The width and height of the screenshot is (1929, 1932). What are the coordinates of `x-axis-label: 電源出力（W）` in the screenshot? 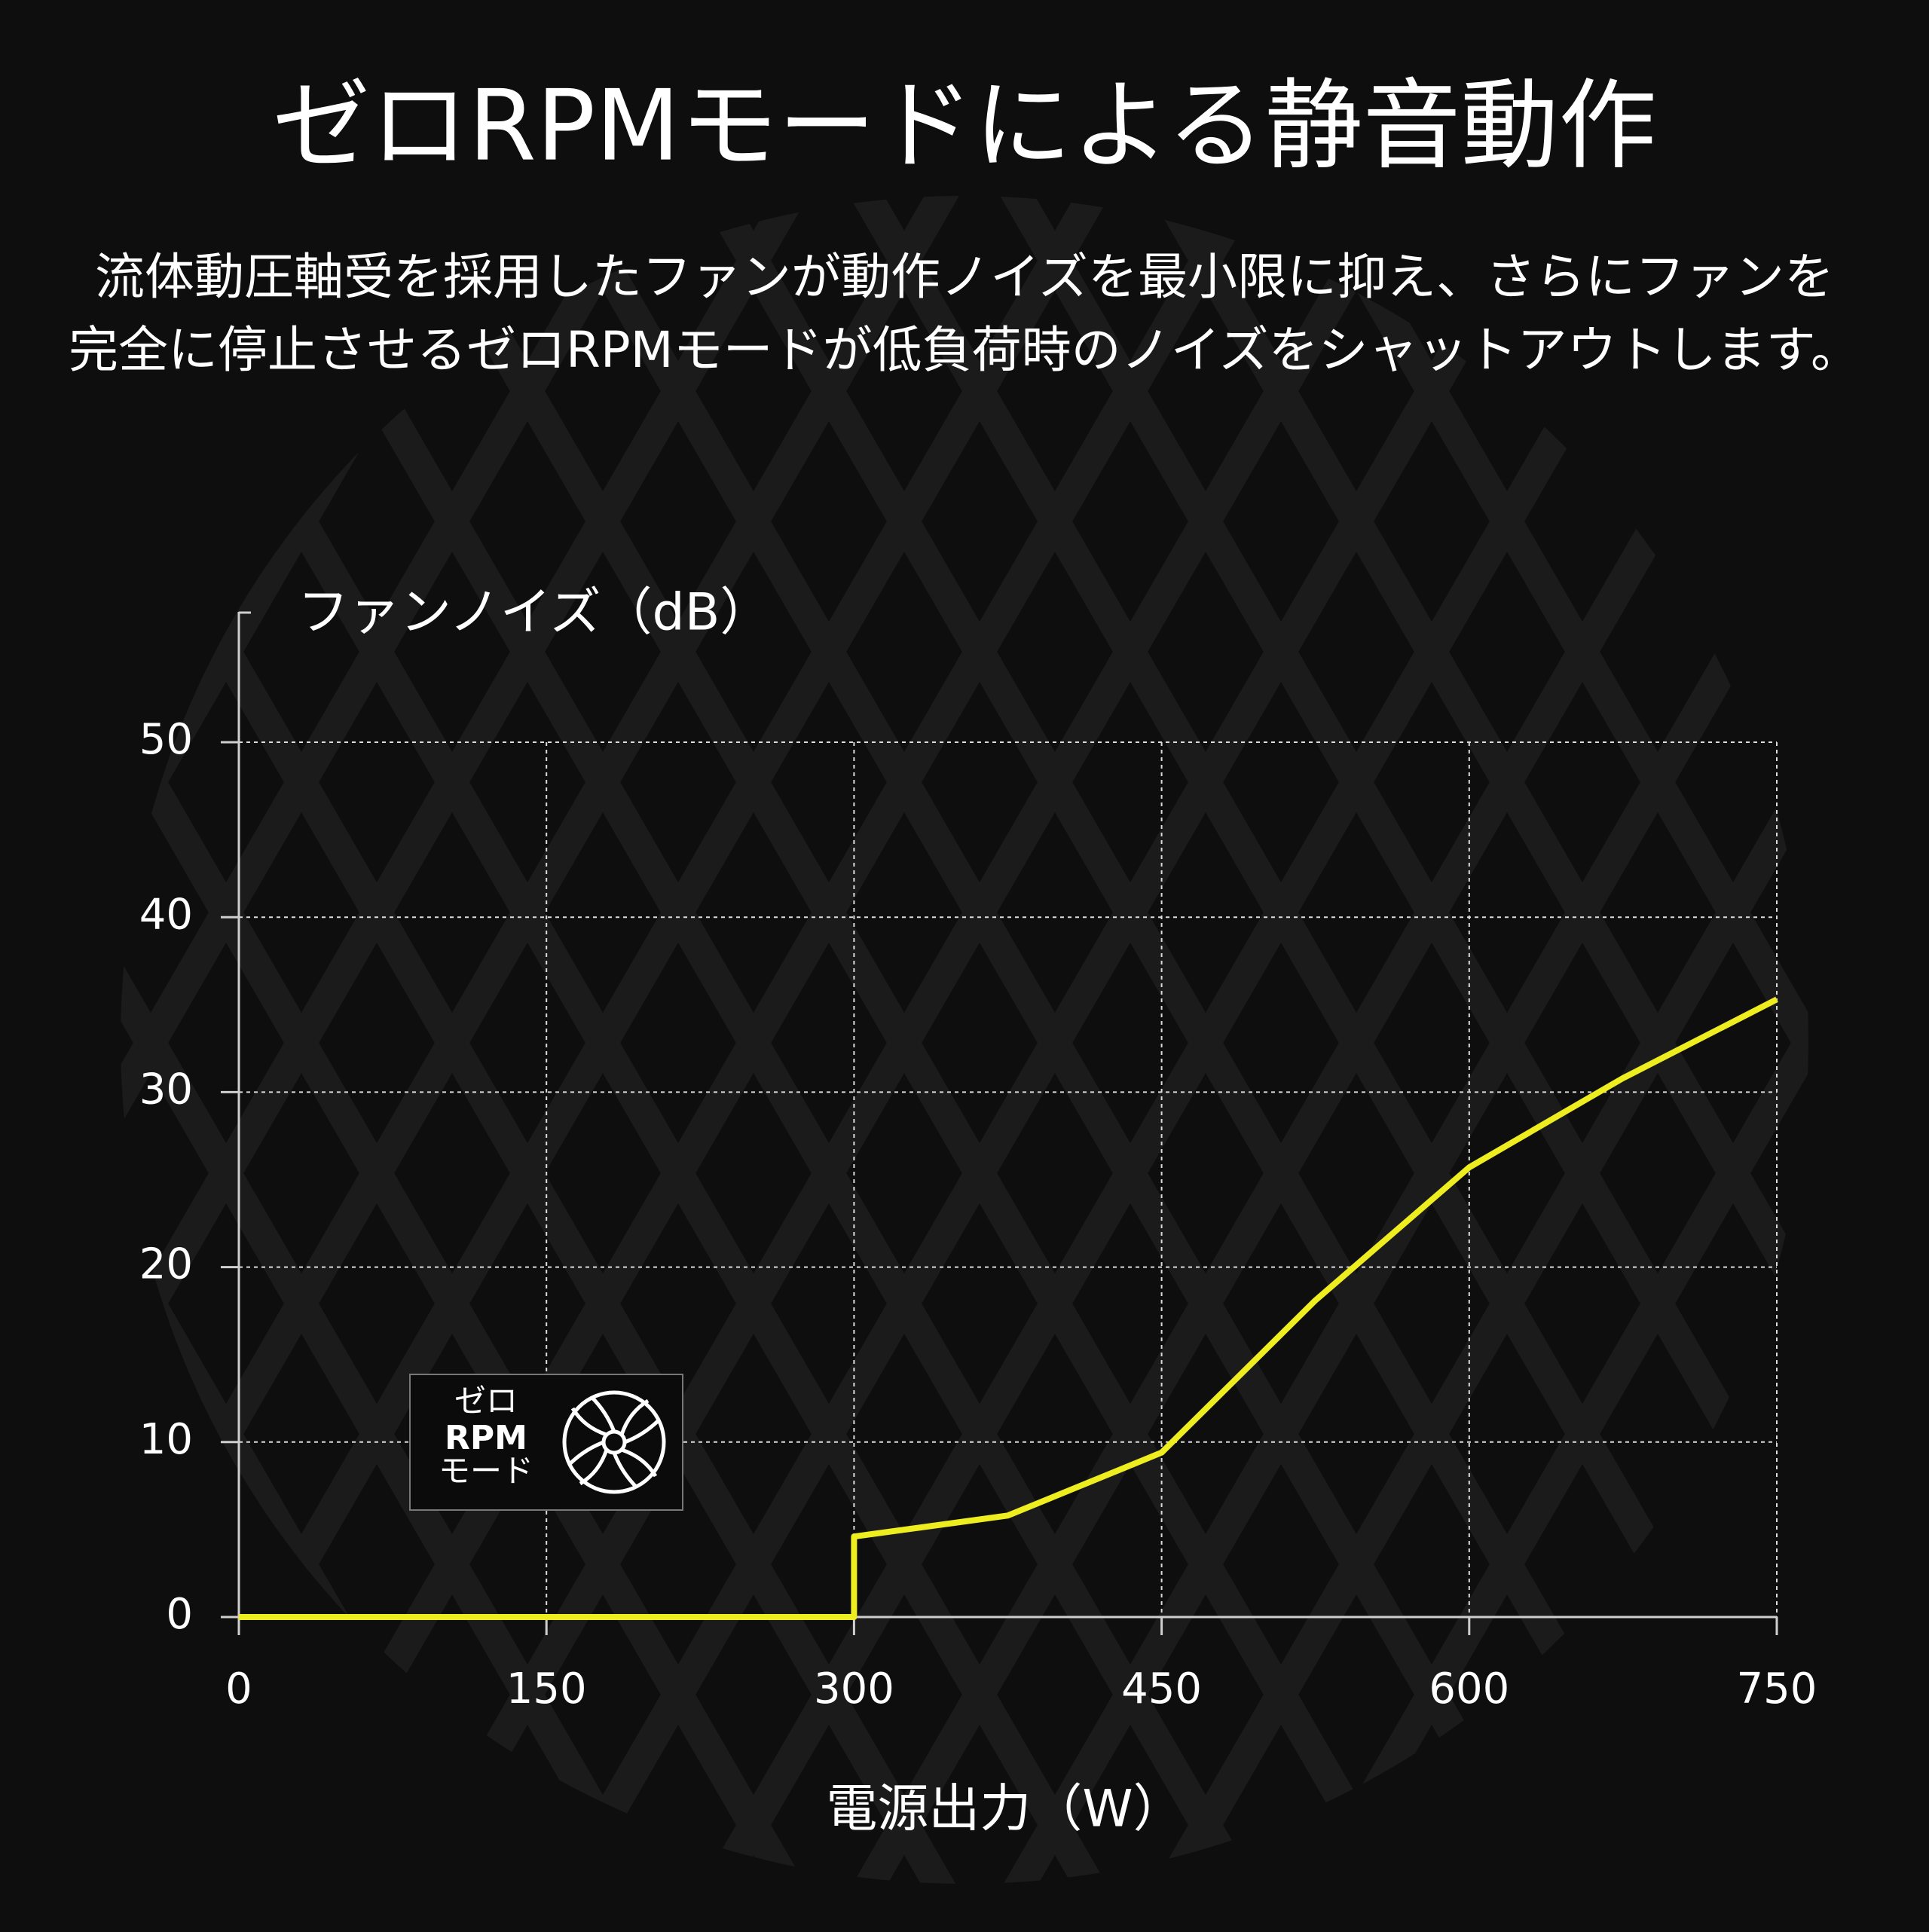 It's located at (1005, 1809).